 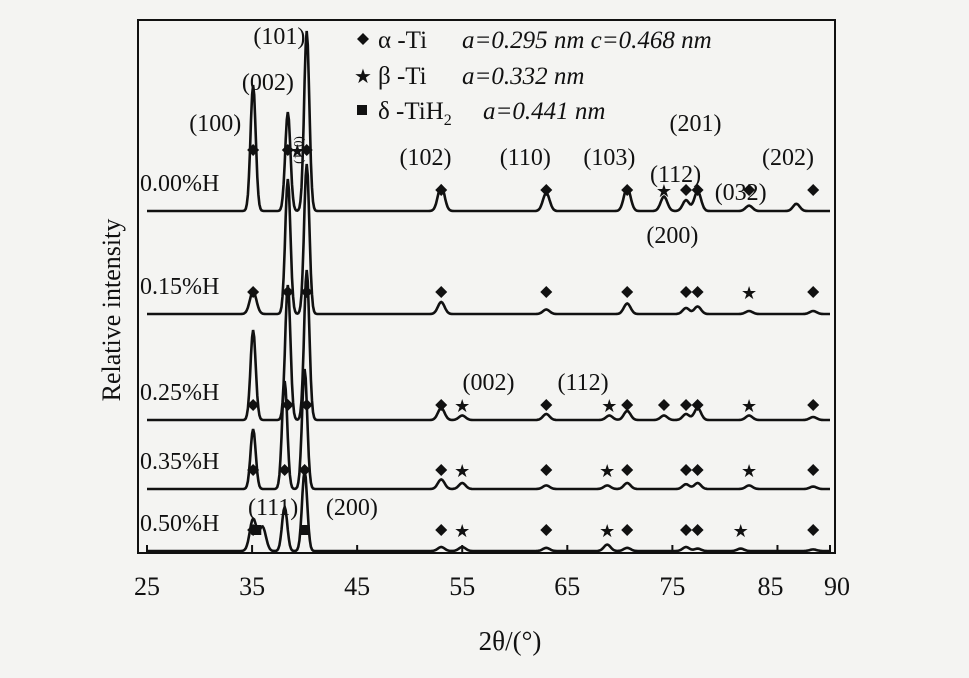 I want to click on legend-delta-tih2-params: a=0.441 nm, so click(x=544, y=111).